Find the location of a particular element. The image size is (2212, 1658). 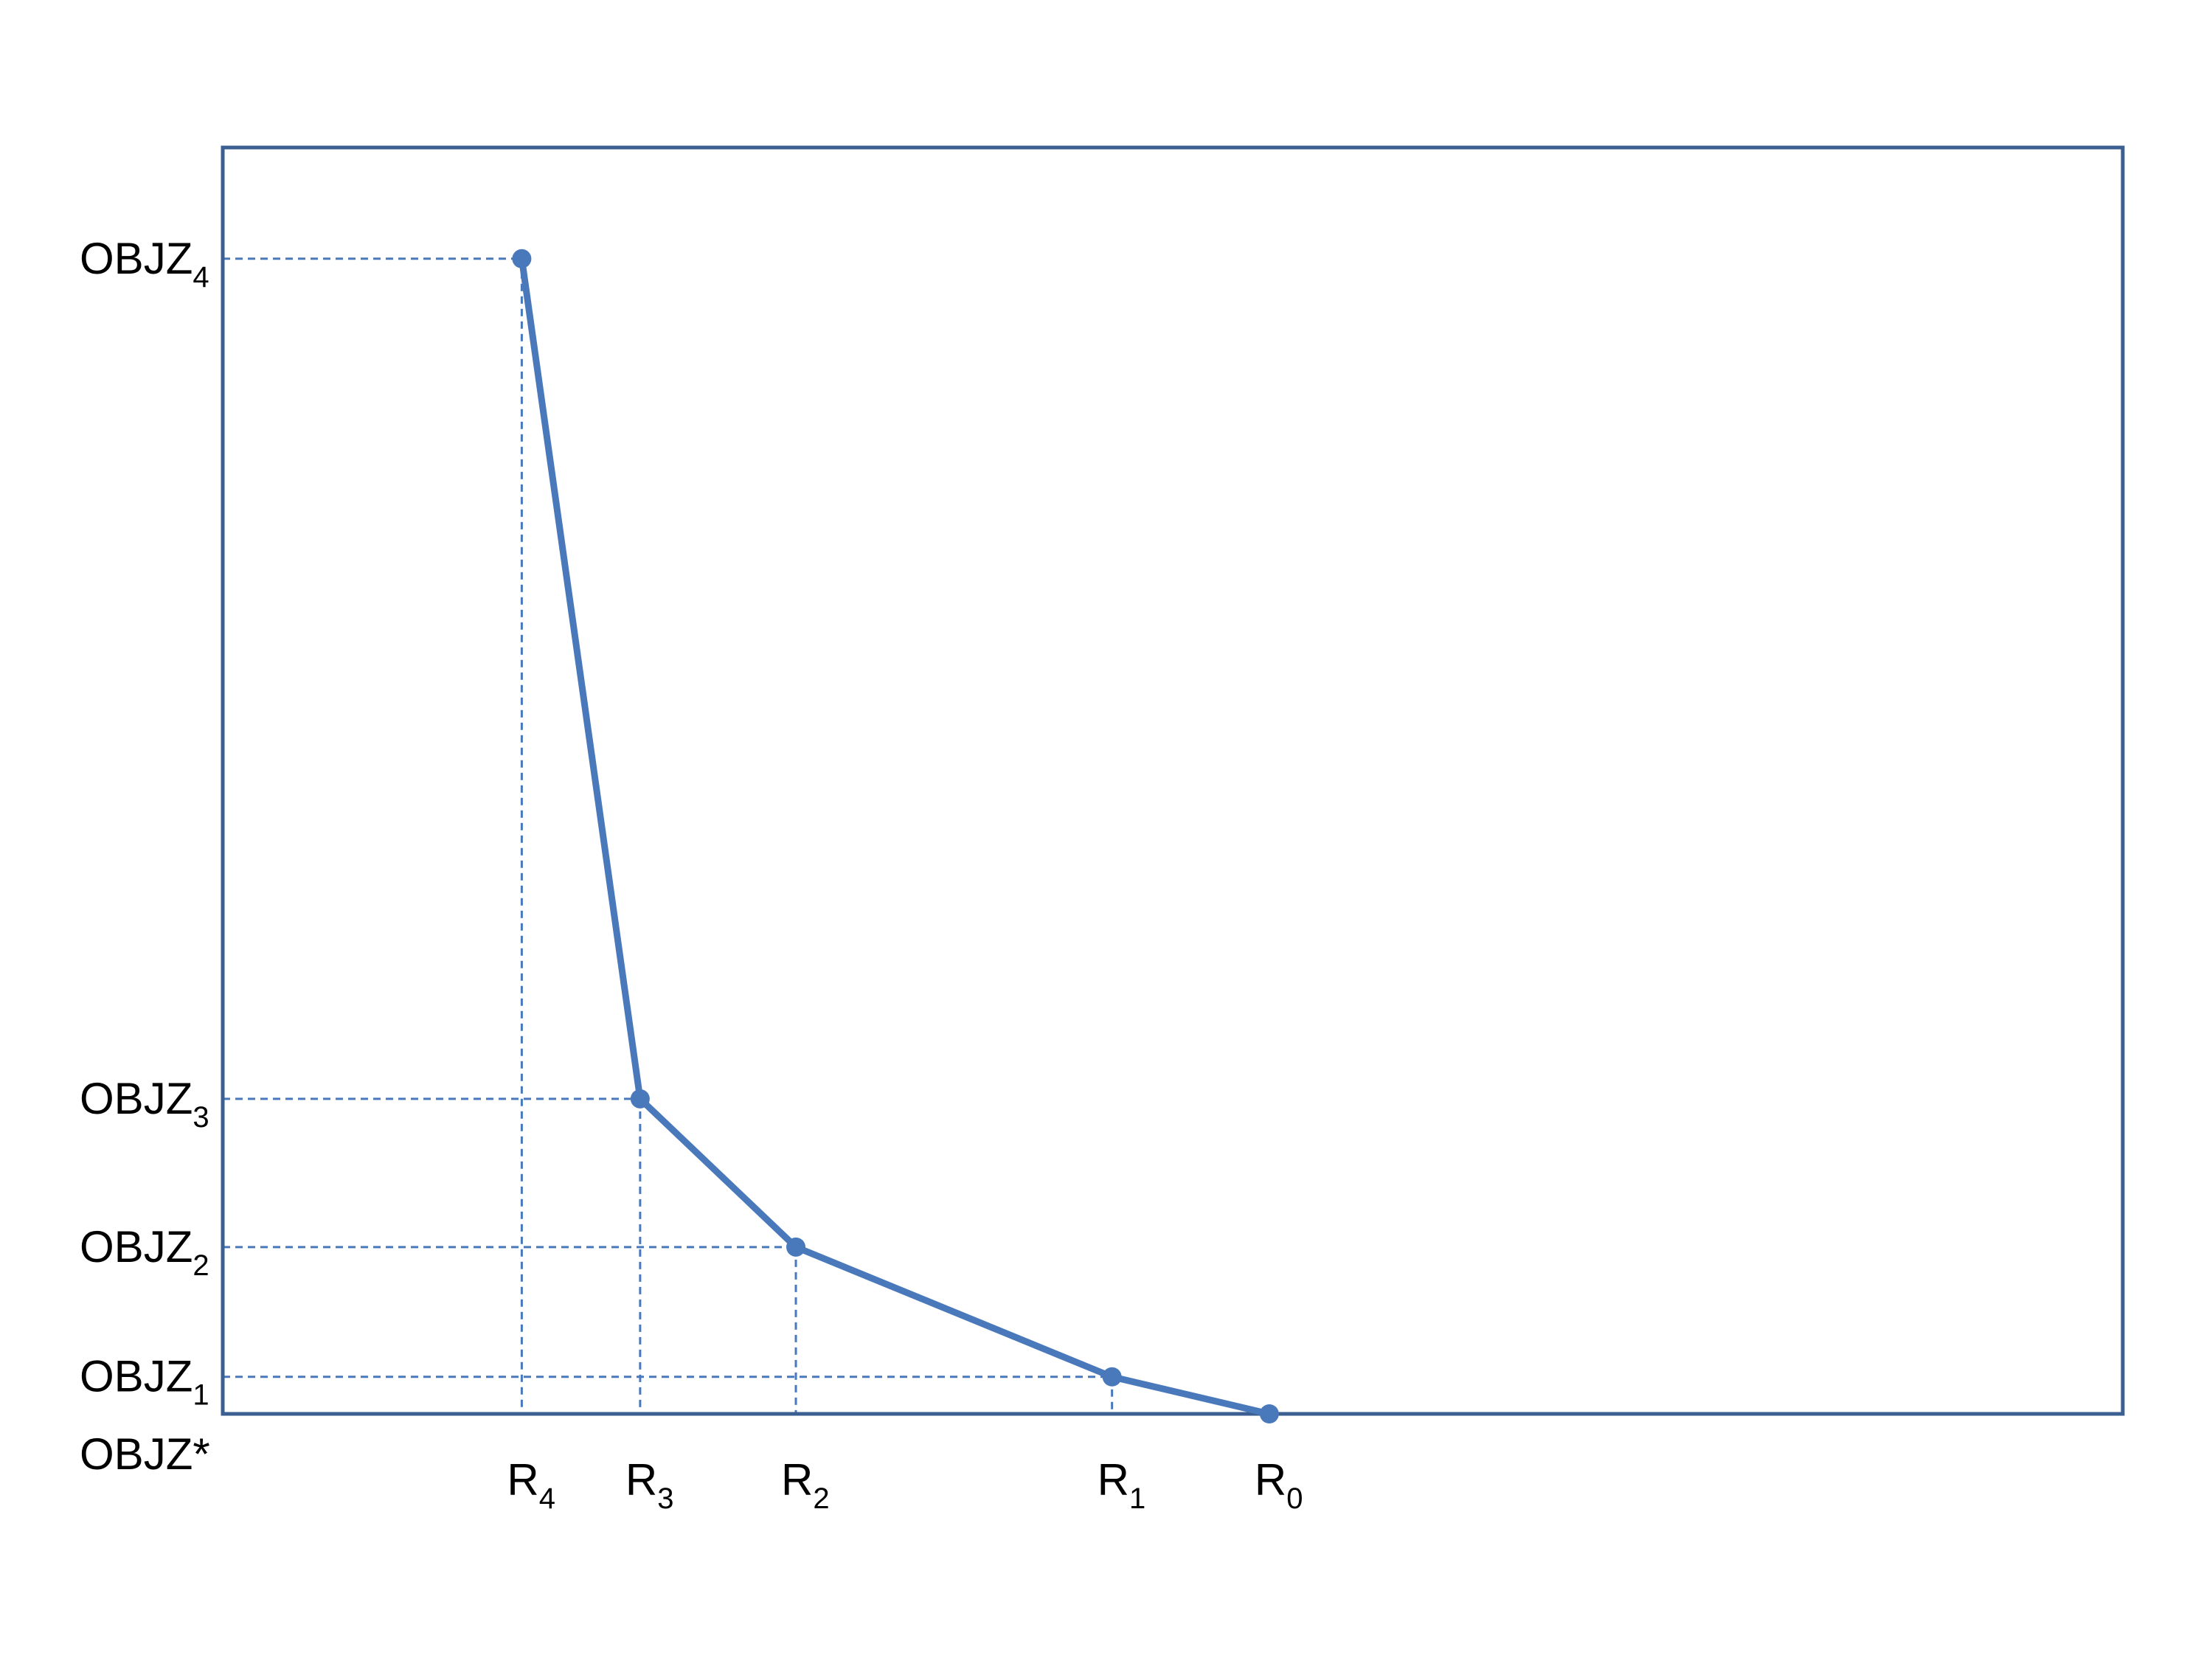

x-tick-label-3: R1 is located at coordinates (1122, 1485).